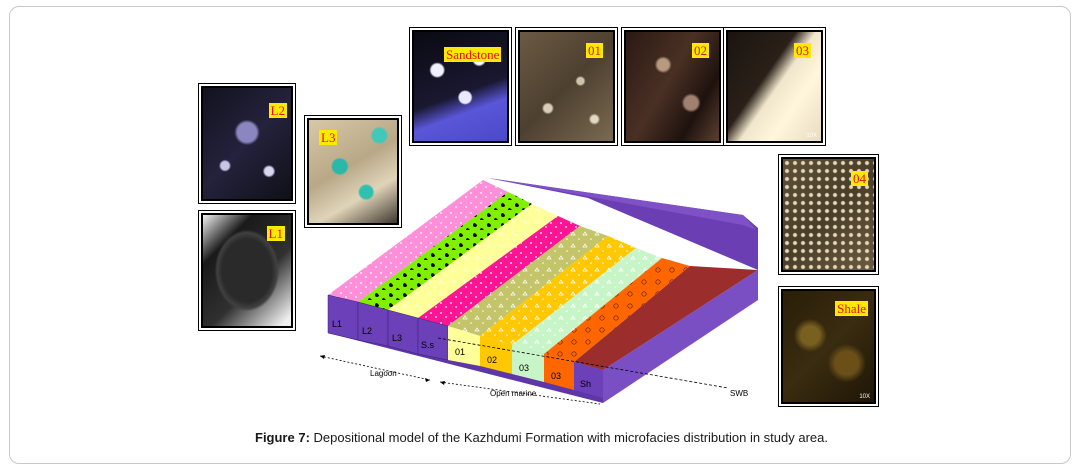 The height and width of the screenshot is (472, 1083). I want to click on photo-label-L2: L2, so click(277, 110).